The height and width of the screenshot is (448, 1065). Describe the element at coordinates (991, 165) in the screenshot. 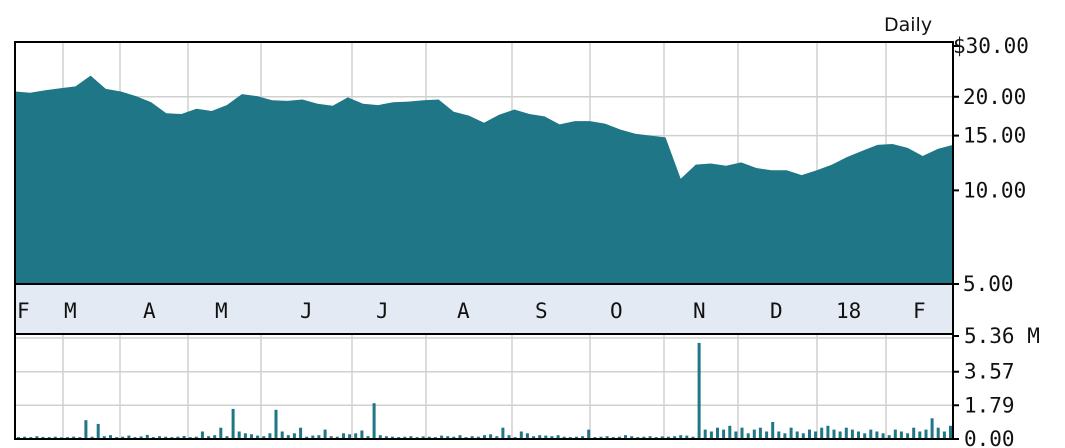

I see `price-axis: $30.00 20.00 15.00 10.00 5.00` at that location.